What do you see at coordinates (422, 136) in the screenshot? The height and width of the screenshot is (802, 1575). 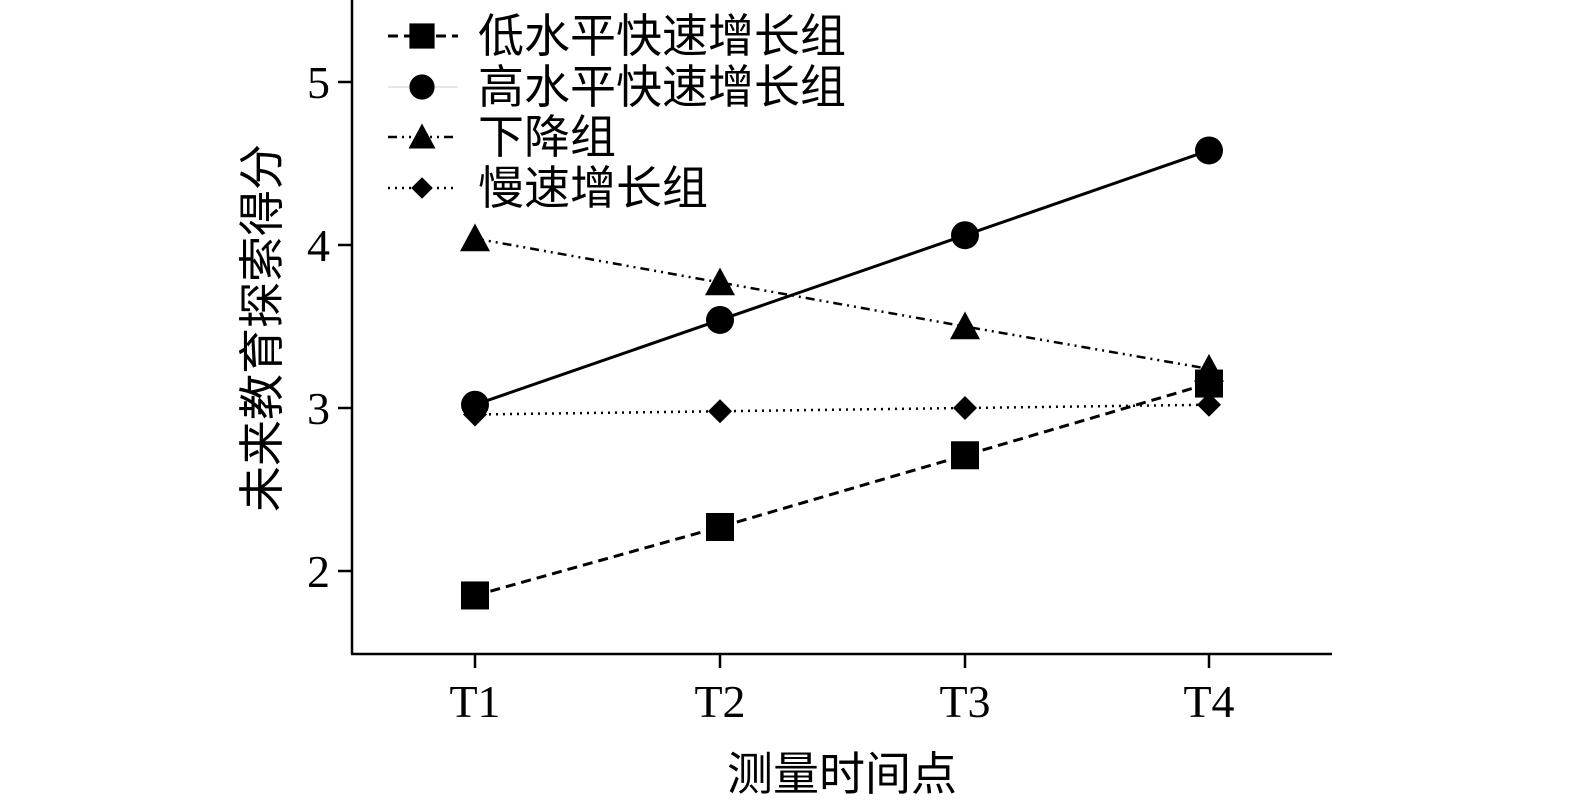 I see `legend-marker-triangle` at bounding box center [422, 136].